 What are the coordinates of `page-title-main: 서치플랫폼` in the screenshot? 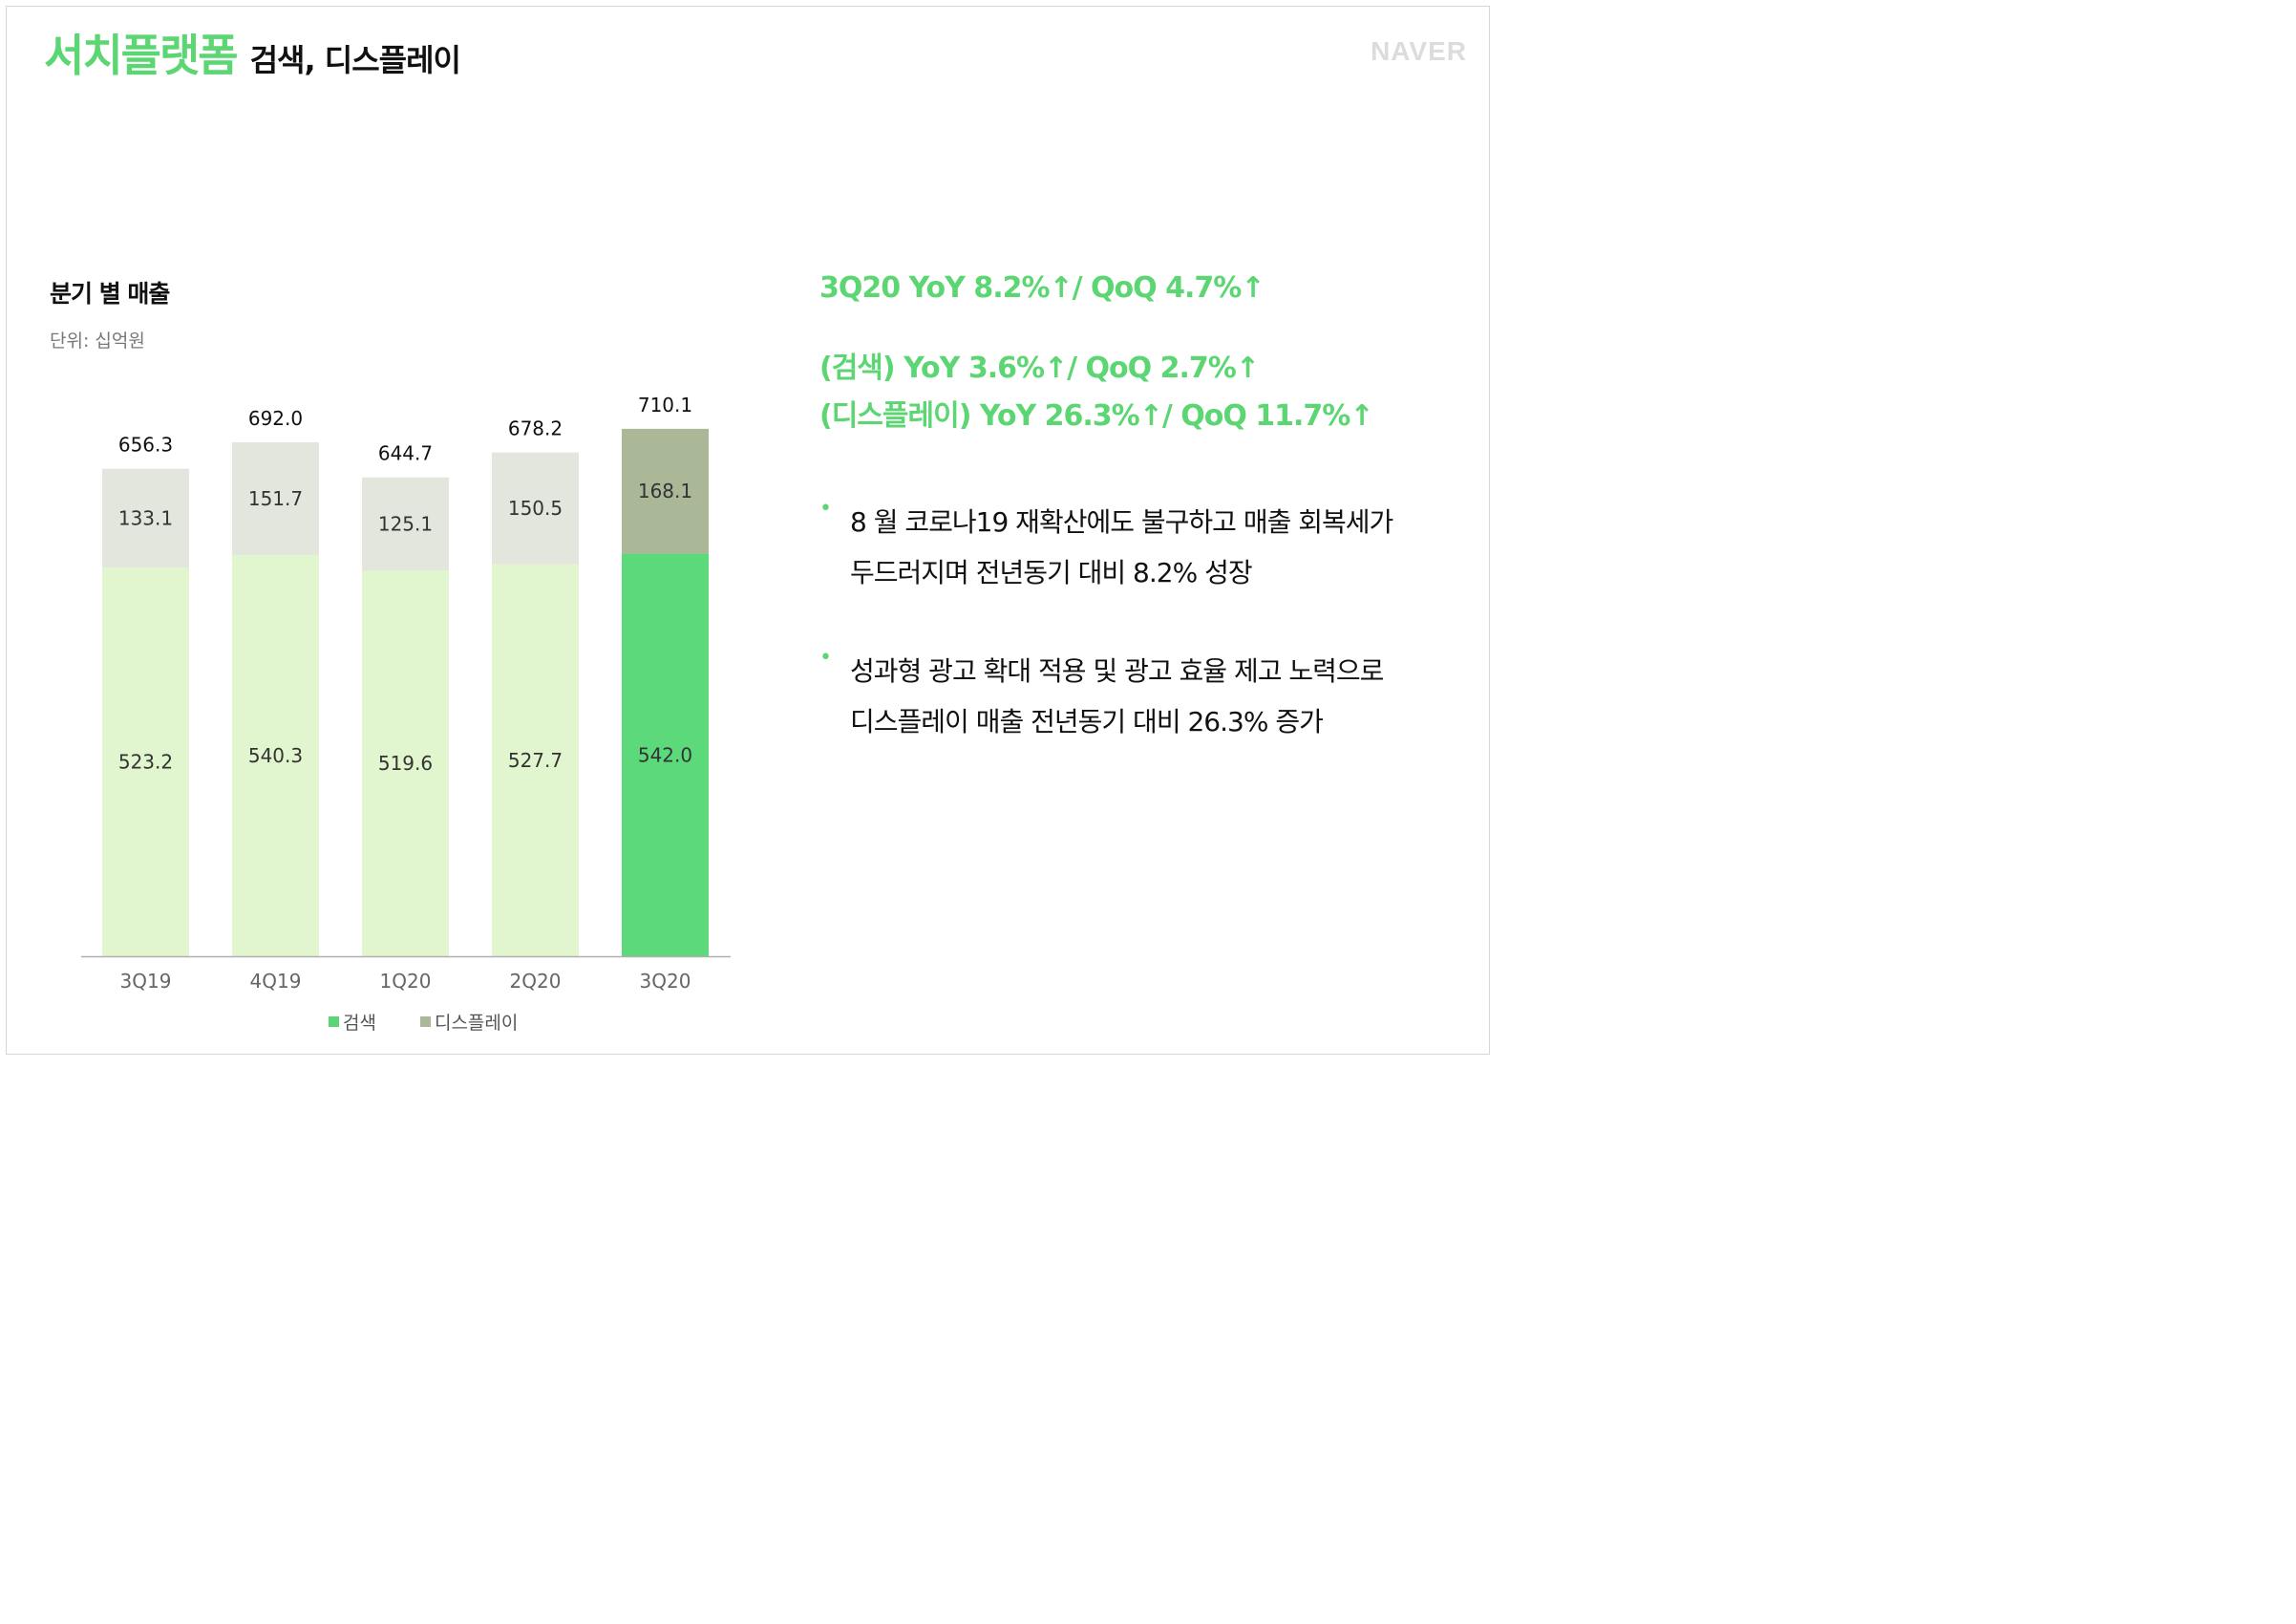 It's located at (141, 56).